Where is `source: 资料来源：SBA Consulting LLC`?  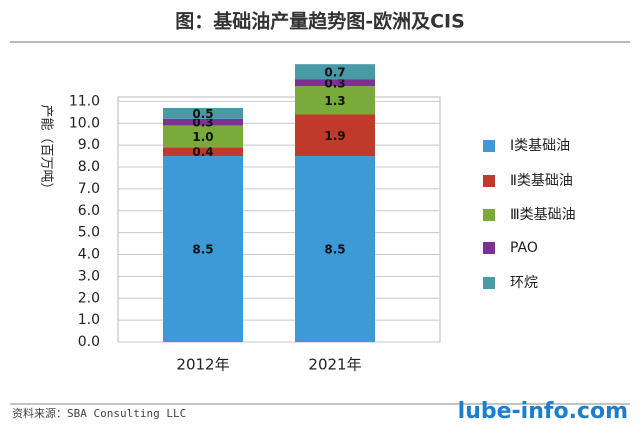 source: 资料来源：SBA Consulting LLC is located at coordinates (99, 413).